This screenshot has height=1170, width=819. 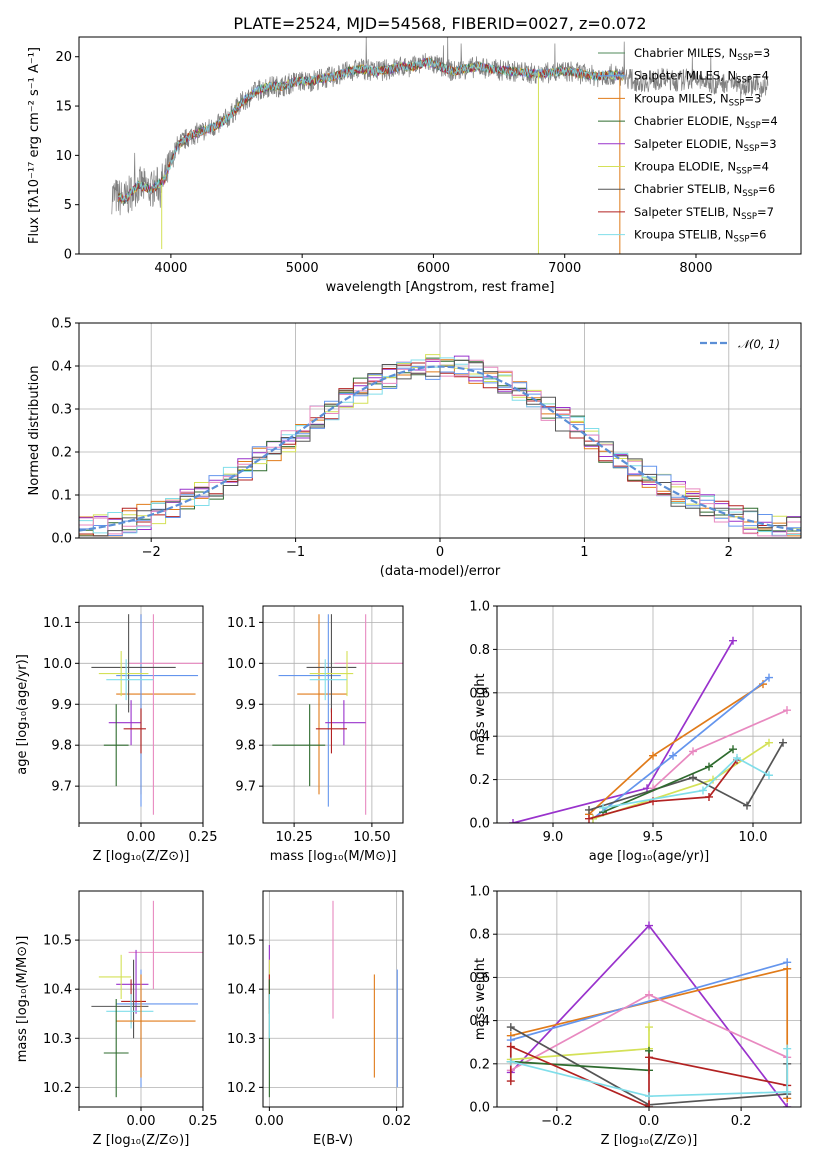 What do you see at coordinates (371, 837) in the screenshot?
I see `x-tick-label: 10.50` at bounding box center [371, 837].